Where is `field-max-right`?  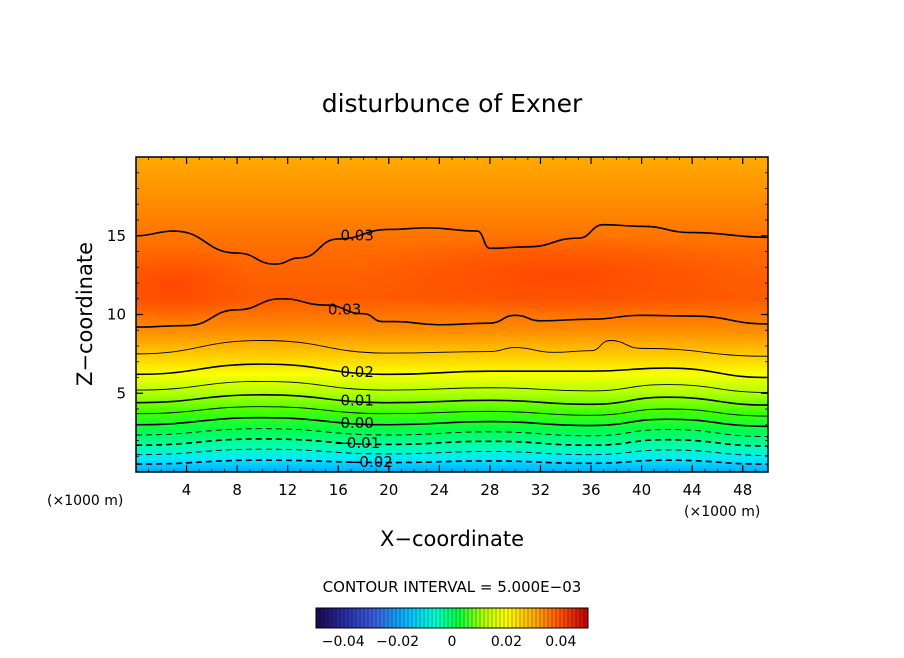
field-max-right is located at coordinates (554, 275).